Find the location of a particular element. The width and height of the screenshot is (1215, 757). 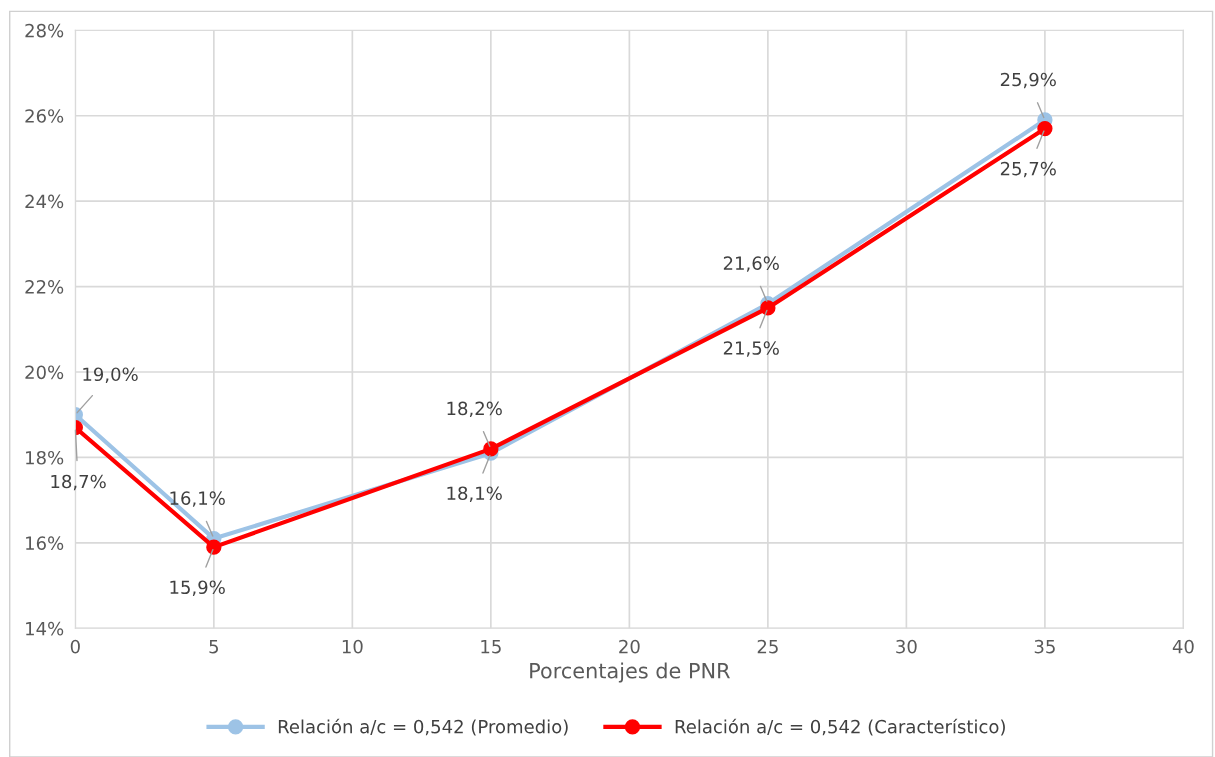

legend-label: Relación a/c = 0,542 (Característico) is located at coordinates (840, 727).